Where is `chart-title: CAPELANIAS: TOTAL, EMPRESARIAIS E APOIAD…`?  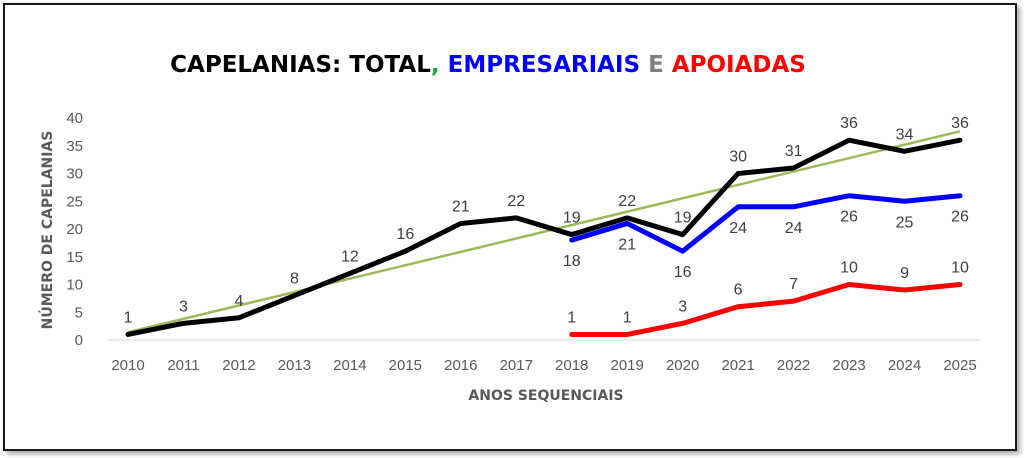
chart-title: CAPELANIAS: TOTAL, EMPRESARIAIS E APOIAD… is located at coordinates (488, 65).